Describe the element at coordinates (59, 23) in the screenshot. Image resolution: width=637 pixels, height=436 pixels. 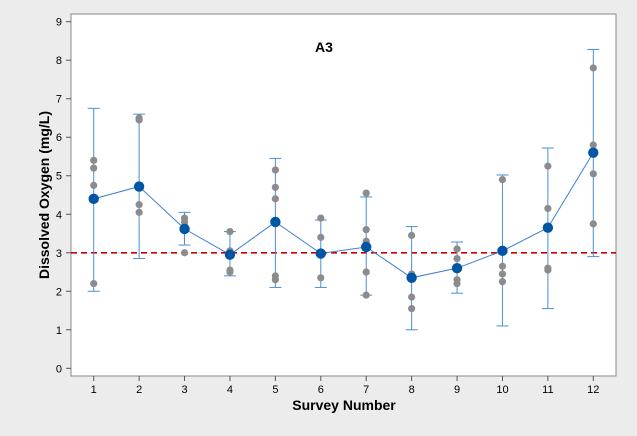
I see `y-tick-label: 9` at that location.